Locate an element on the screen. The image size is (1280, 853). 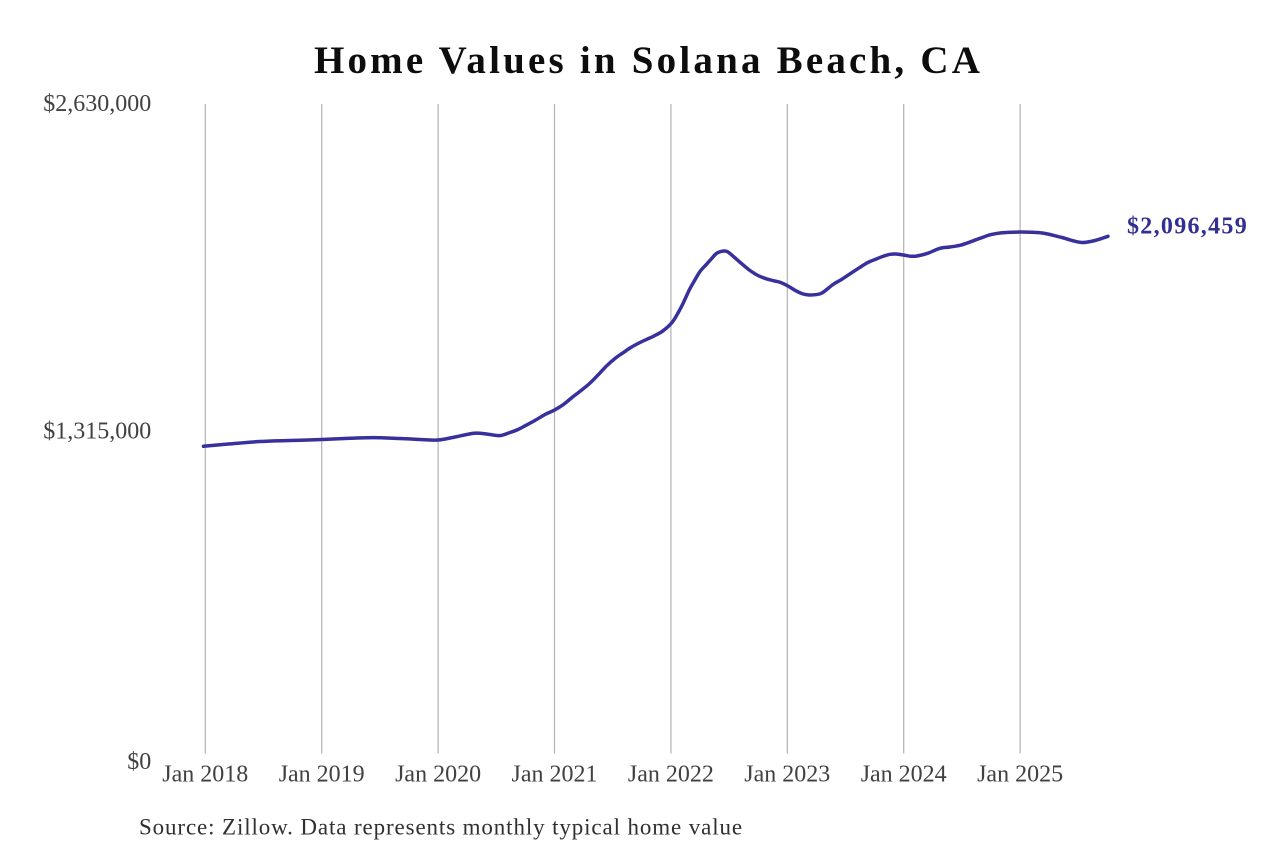
svg-text: Jan 2018 is located at coordinates (205, 775).